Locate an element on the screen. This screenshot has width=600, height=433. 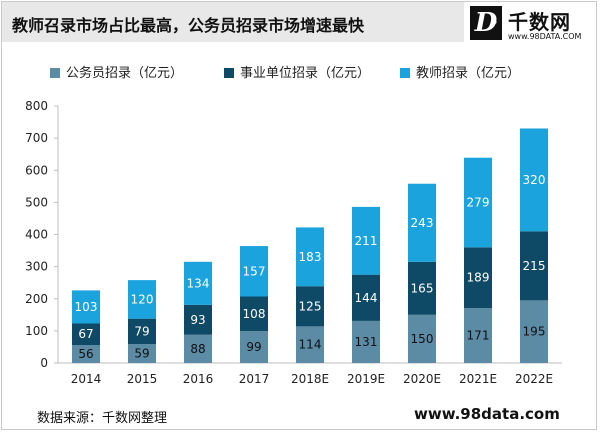
data-label: 195 is located at coordinates (534, 332).